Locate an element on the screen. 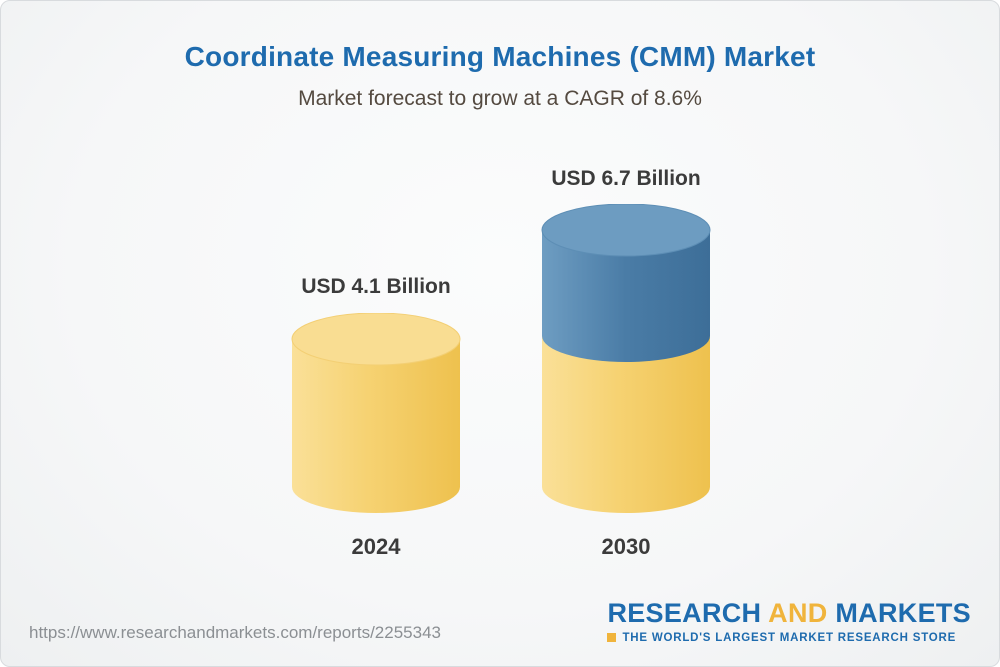 The image size is (1000, 667). bar-2030-cylinder is located at coordinates (626, 358).